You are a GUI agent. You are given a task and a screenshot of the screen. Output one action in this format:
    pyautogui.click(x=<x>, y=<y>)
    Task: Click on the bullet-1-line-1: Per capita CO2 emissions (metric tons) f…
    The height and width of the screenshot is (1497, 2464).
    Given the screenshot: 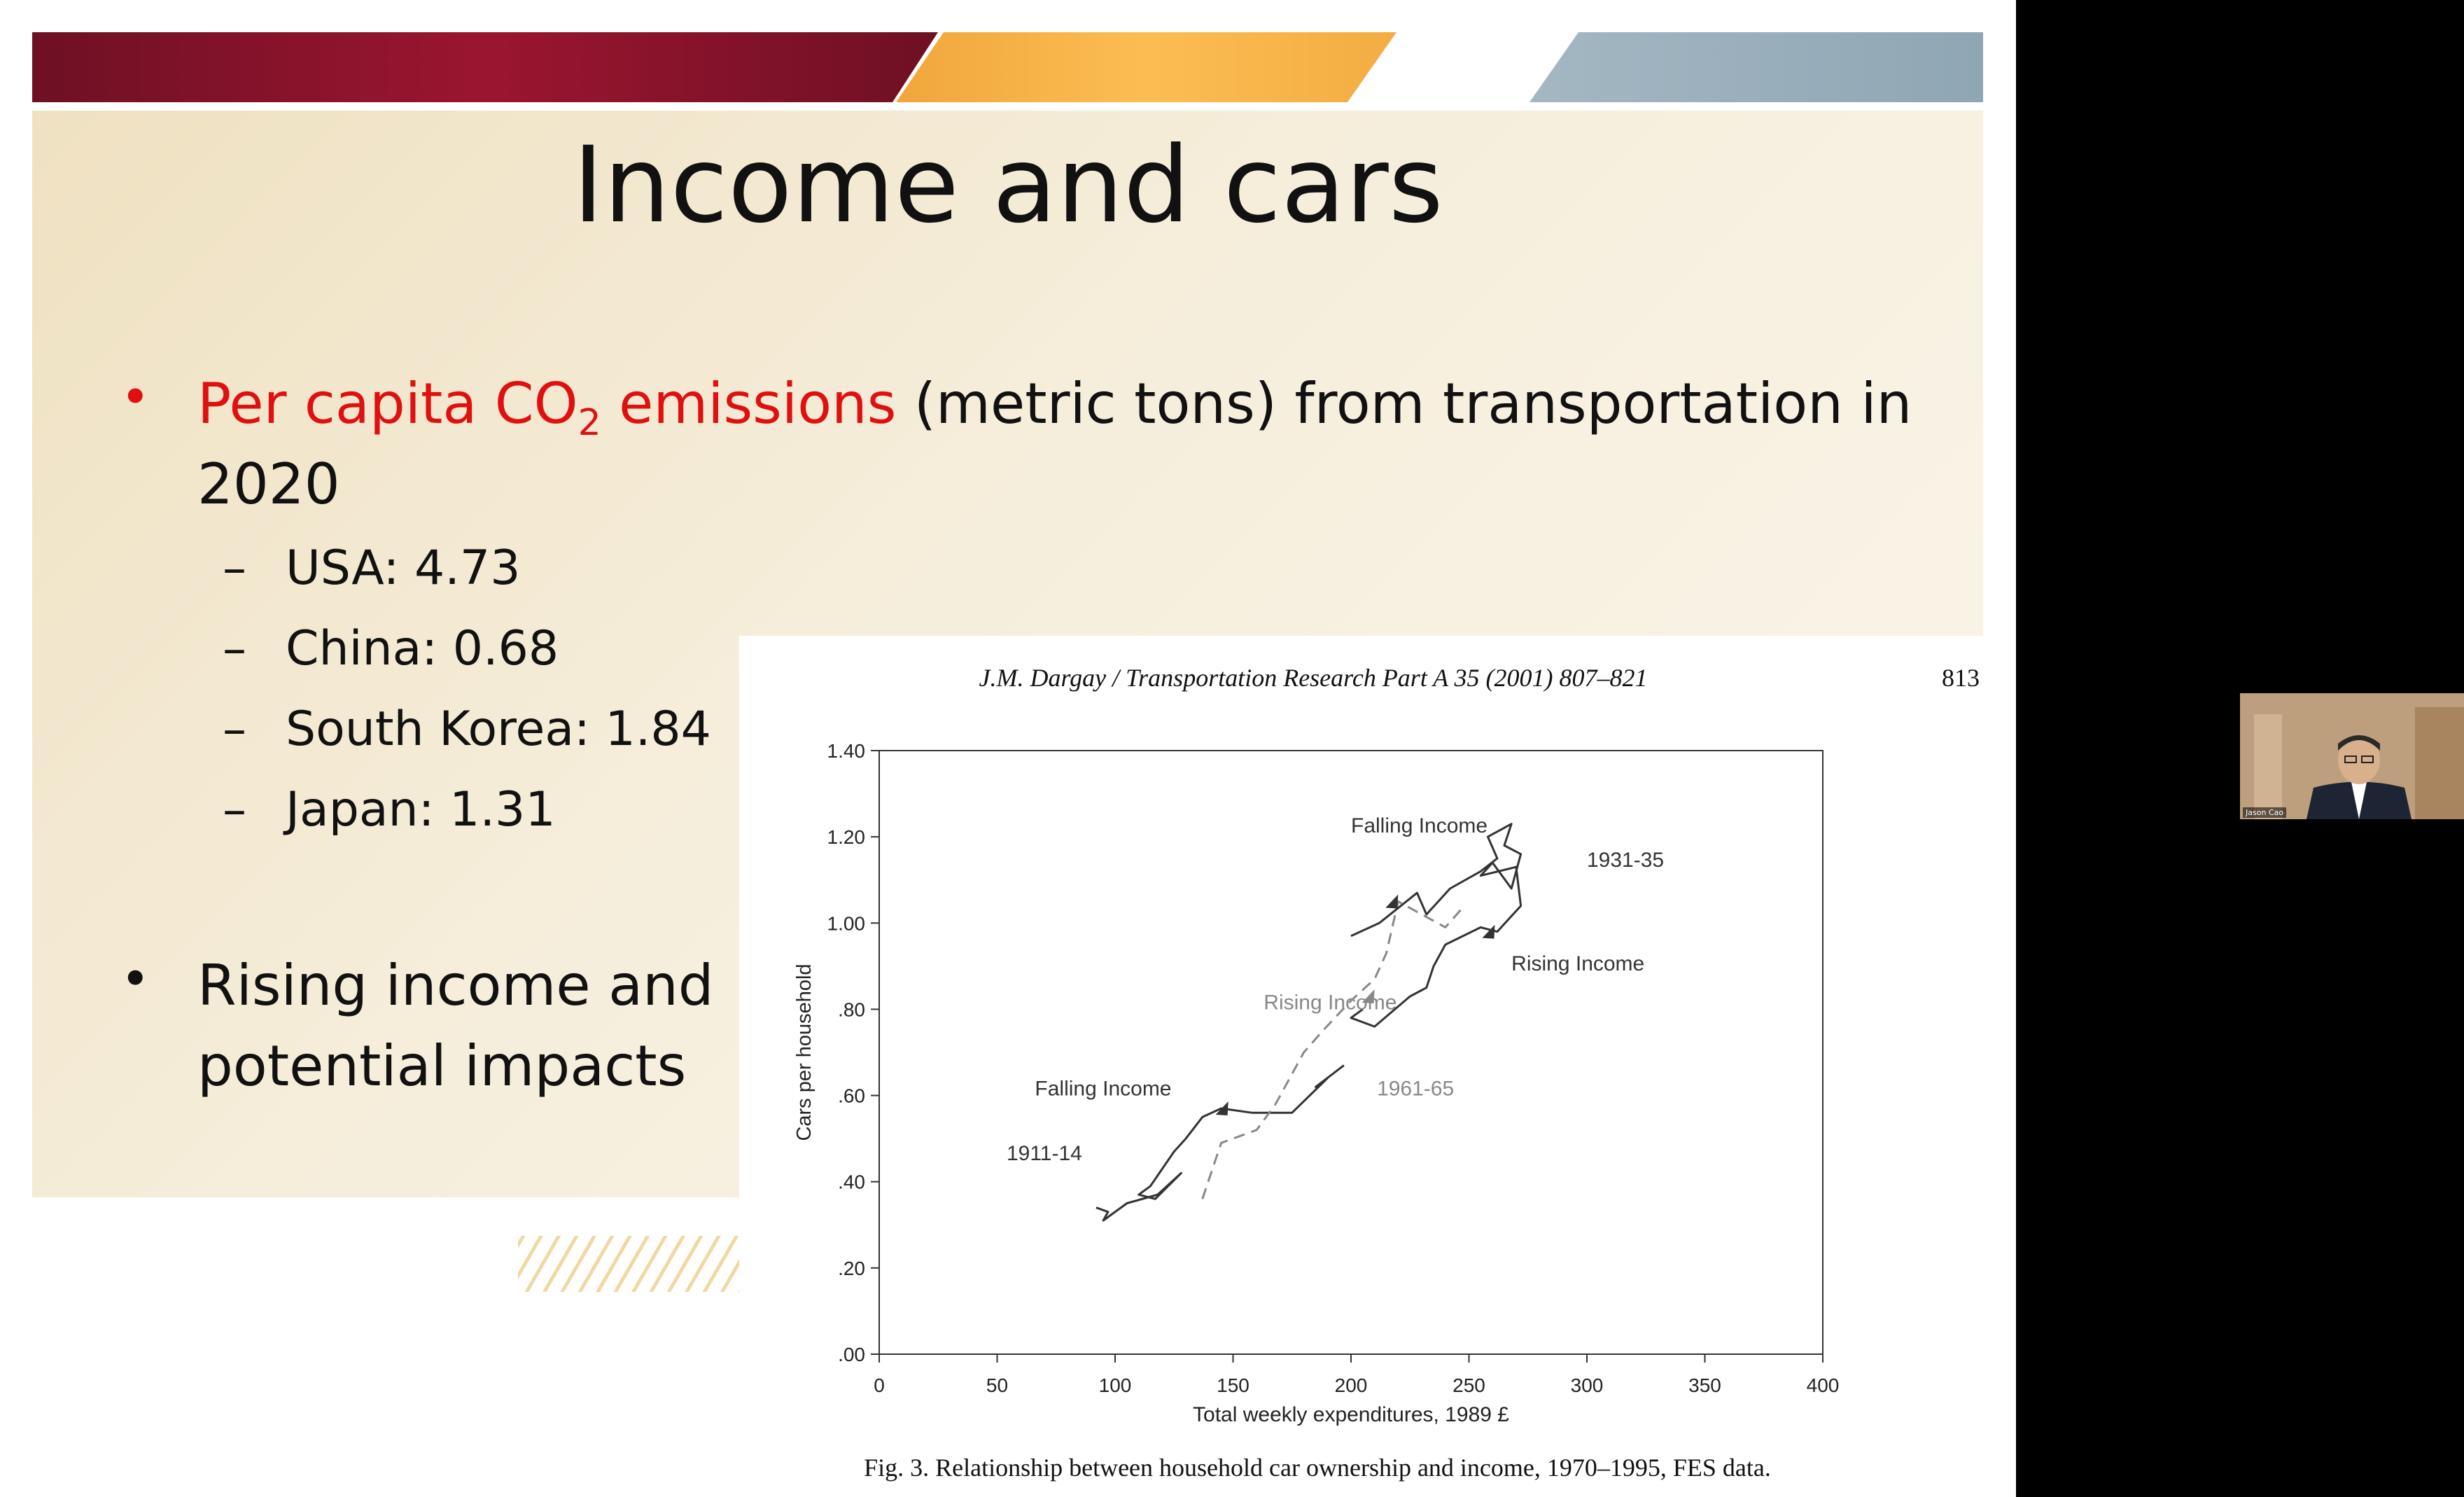 What is the action you would take?
    pyautogui.click(x=1054, y=413)
    